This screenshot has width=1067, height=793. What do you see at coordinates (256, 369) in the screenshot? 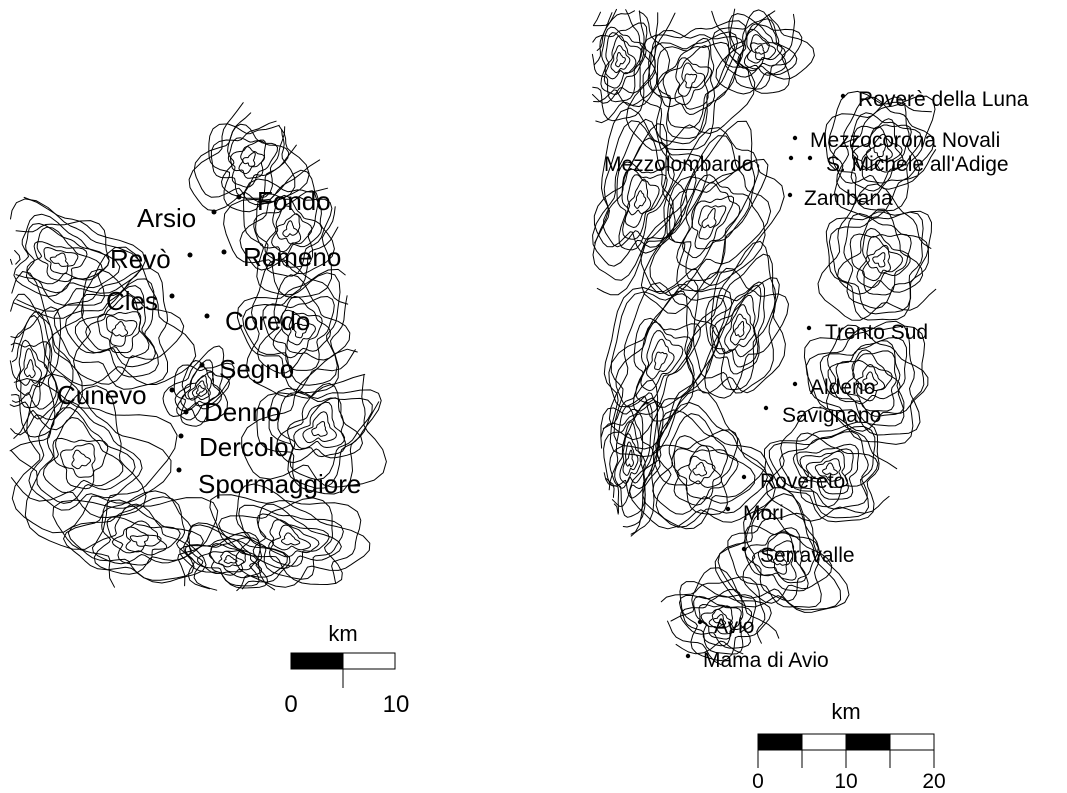
I see `place-label-segno: Segno` at bounding box center [256, 369].